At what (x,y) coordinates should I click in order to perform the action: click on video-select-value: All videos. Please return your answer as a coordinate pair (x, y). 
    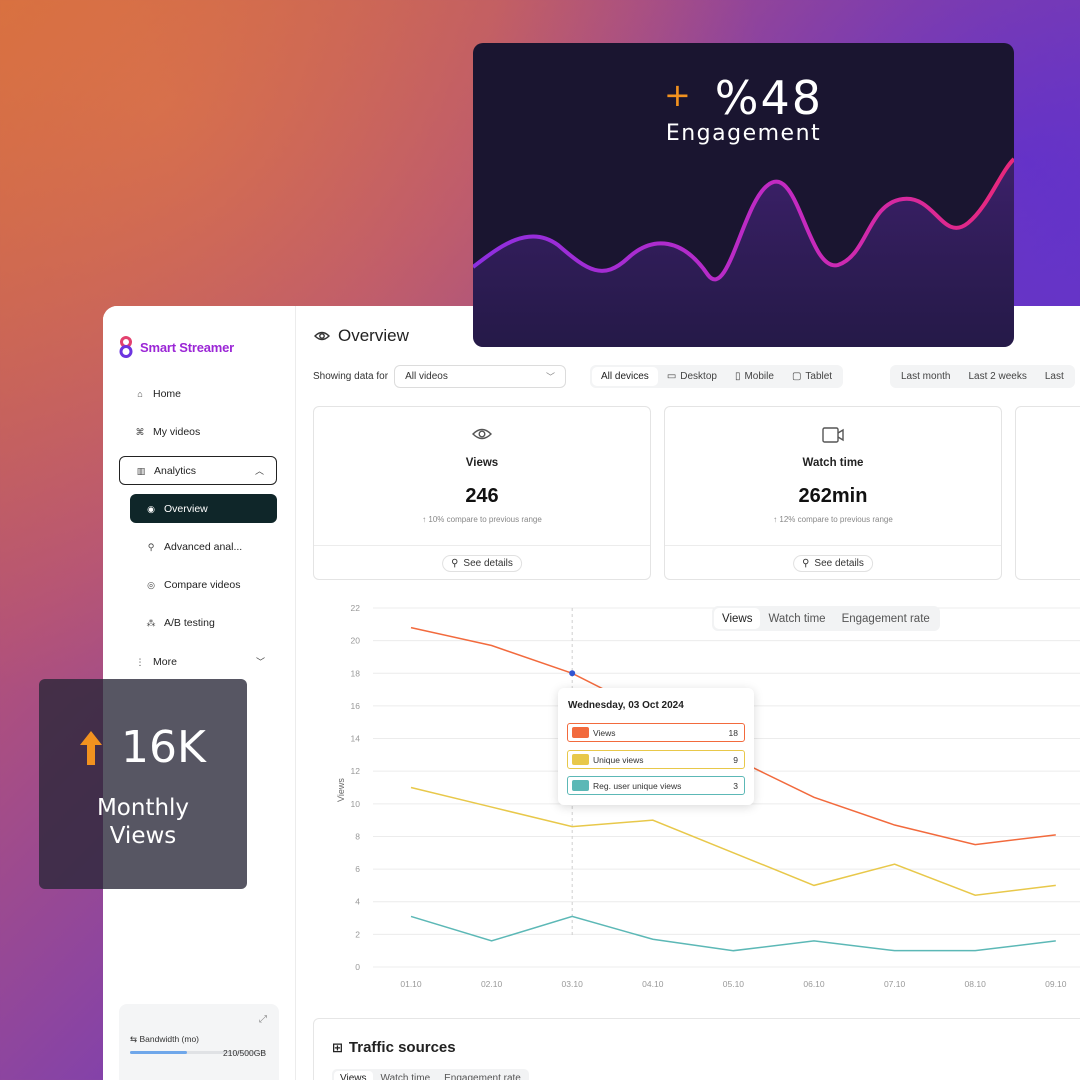
    Looking at the image, I should click on (426, 376).